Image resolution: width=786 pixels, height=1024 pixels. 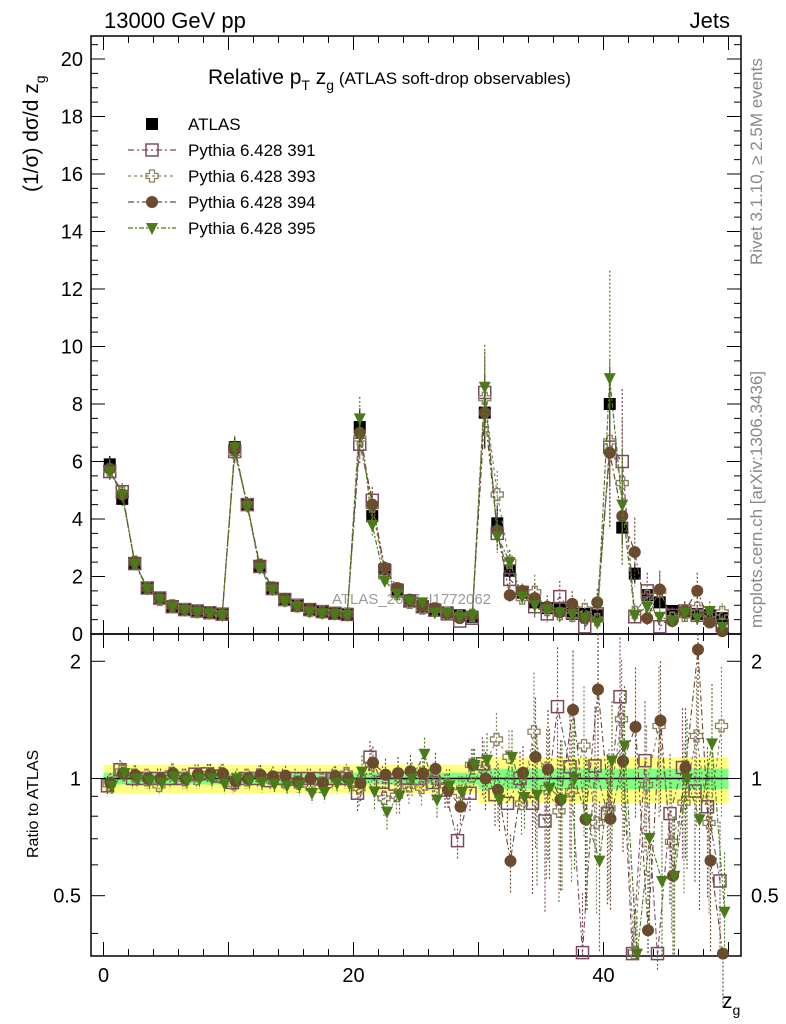 I want to click on y-axis-label-main-sub: g, so click(x=40, y=79).